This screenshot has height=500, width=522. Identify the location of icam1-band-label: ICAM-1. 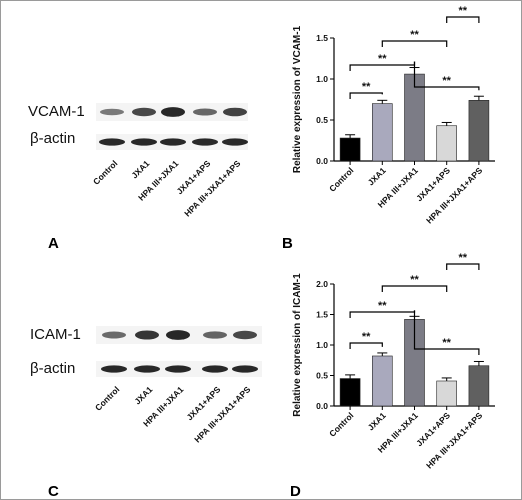
(55, 334).